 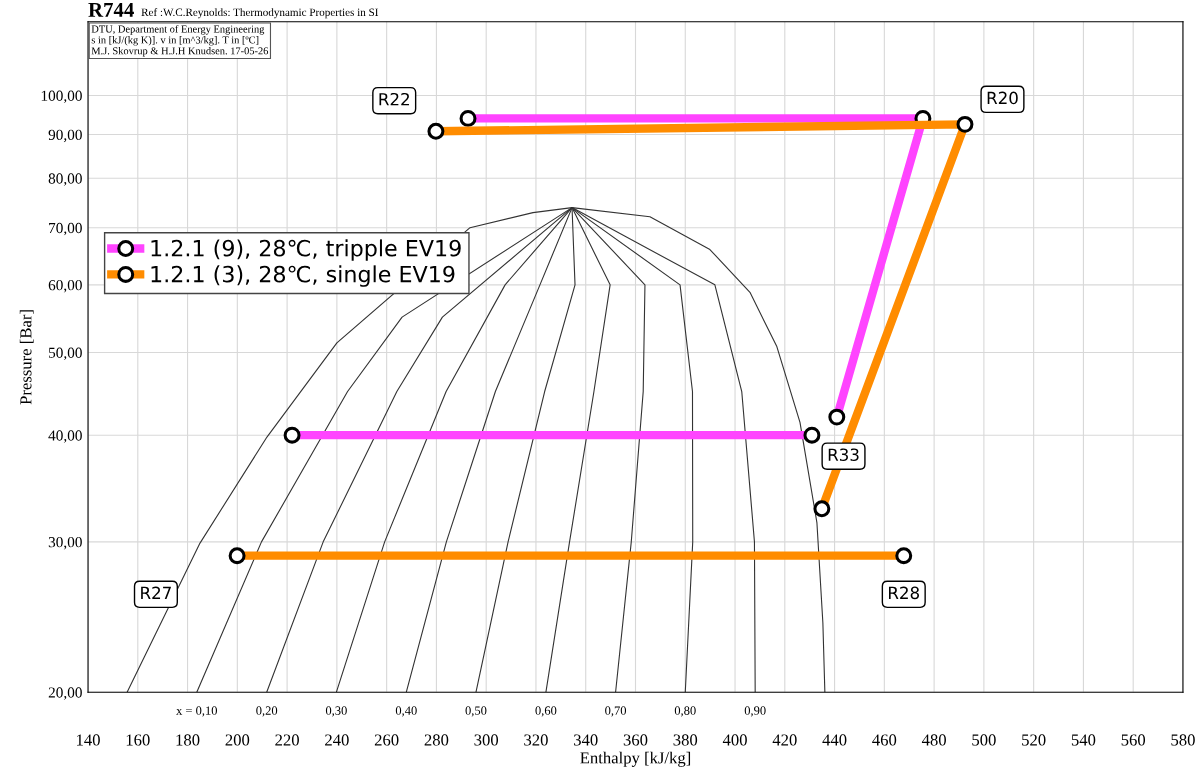 What do you see at coordinates (1083, 740) in the screenshot?
I see `x-tick-label: 540` at bounding box center [1083, 740].